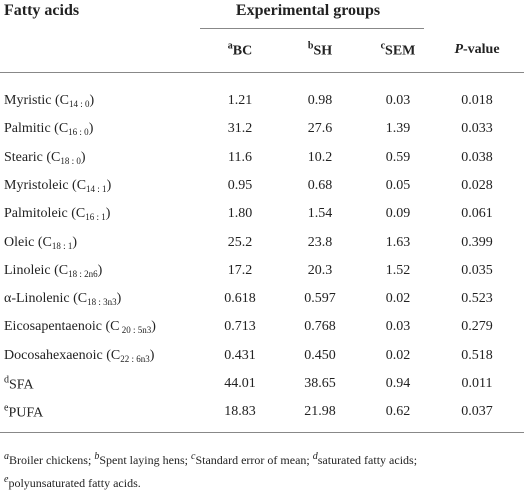 The image size is (524, 495). I want to click on cell: 0.94, so click(398, 383).